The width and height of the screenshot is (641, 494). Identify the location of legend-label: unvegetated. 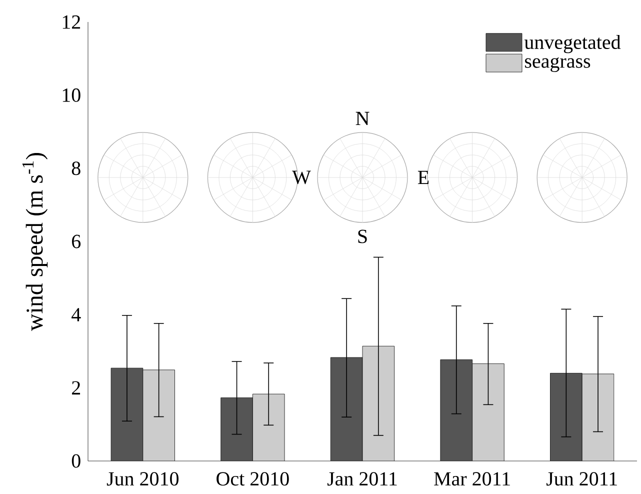
(572, 44).